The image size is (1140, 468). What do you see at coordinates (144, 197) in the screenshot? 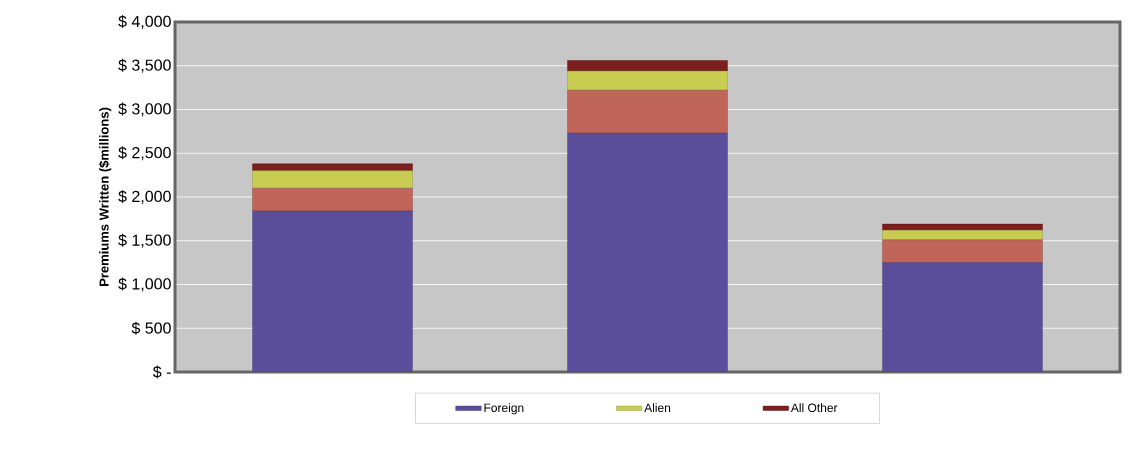
I see `y-tick-label: $ 2,000` at bounding box center [144, 197].